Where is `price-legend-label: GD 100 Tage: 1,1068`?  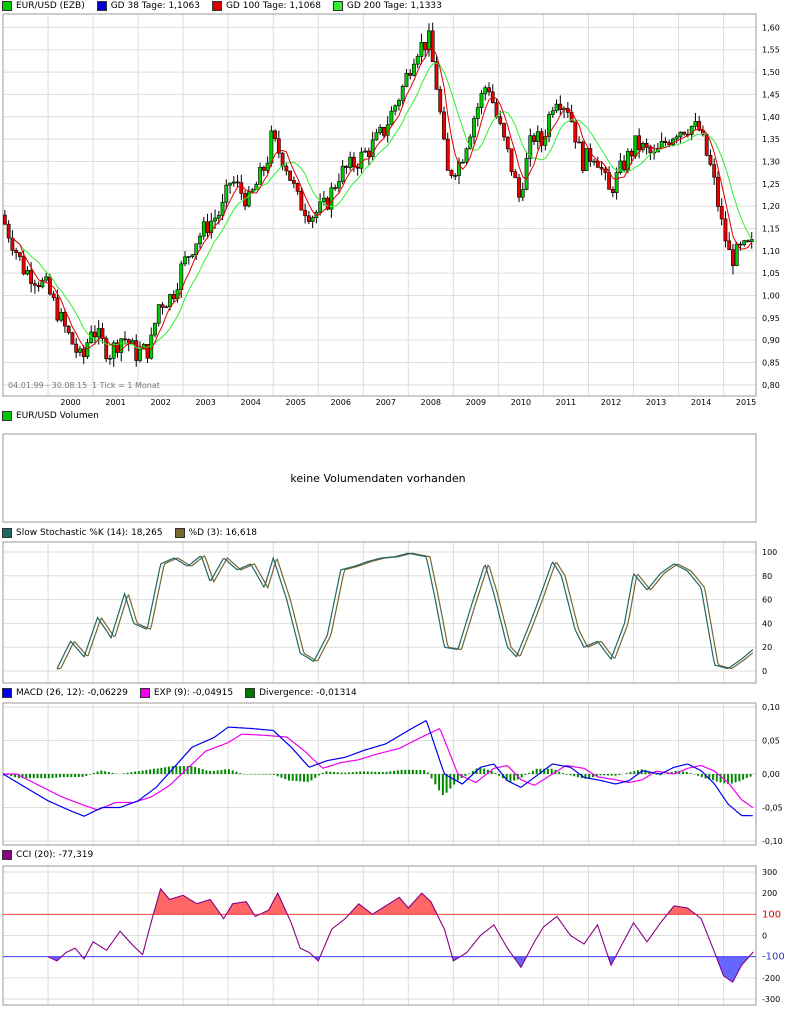 price-legend-label: GD 100 Tage: 1,1068 is located at coordinates (273, 6).